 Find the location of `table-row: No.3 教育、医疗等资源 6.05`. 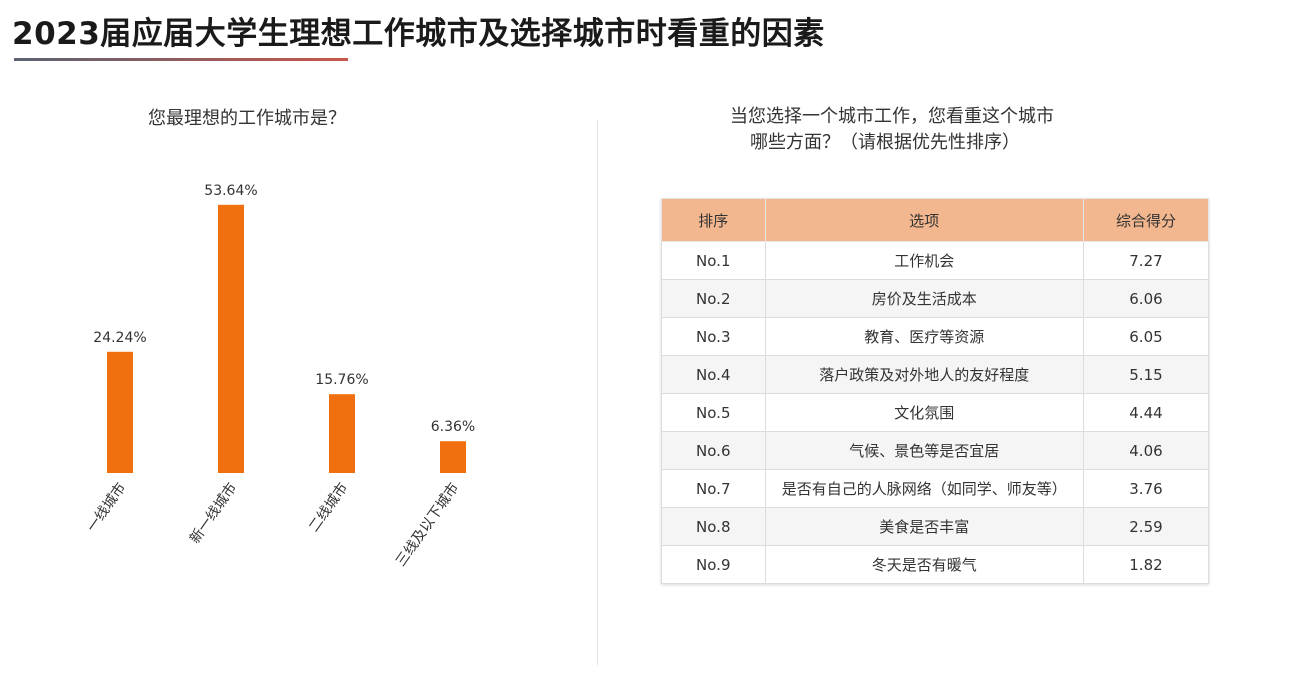

table-row: No.3 教育、医疗等资源 6.05 is located at coordinates (935, 336).